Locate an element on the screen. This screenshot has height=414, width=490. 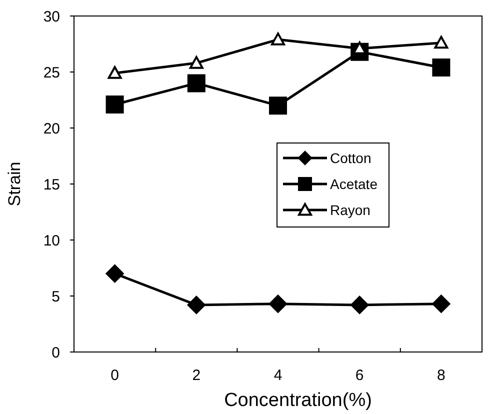
legend-label: Acetate is located at coordinates (354, 184).